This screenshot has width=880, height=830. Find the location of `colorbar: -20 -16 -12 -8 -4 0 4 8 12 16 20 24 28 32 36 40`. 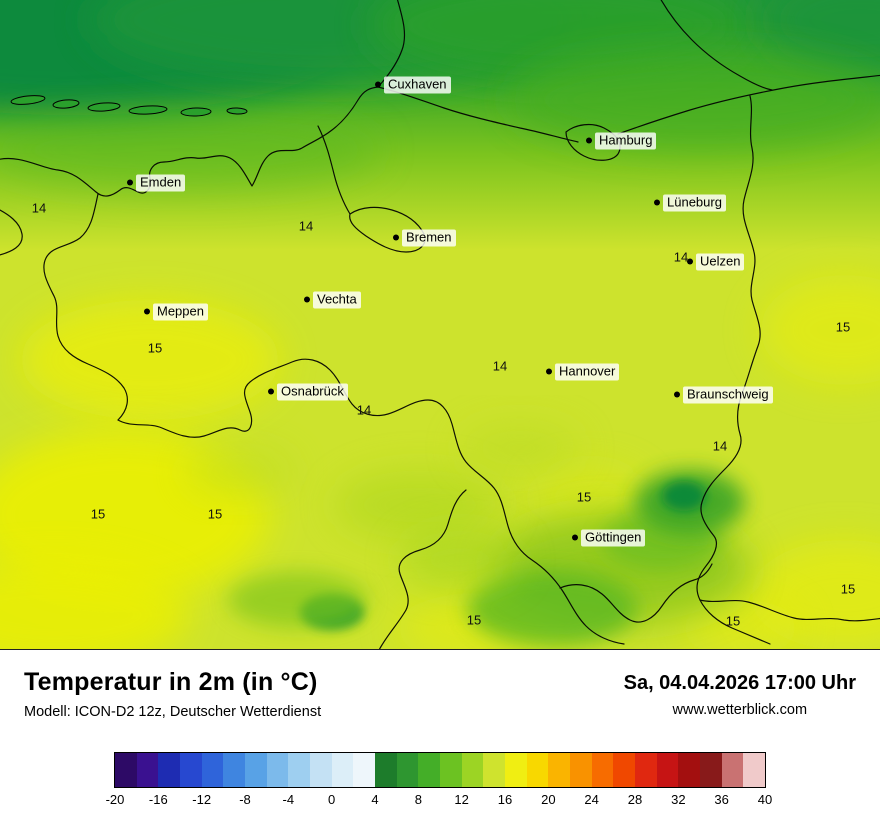

colorbar: -20 -16 -12 -8 -4 0 4 8 12 16 20 24 28 32 36 40 is located at coordinates (440, 781).